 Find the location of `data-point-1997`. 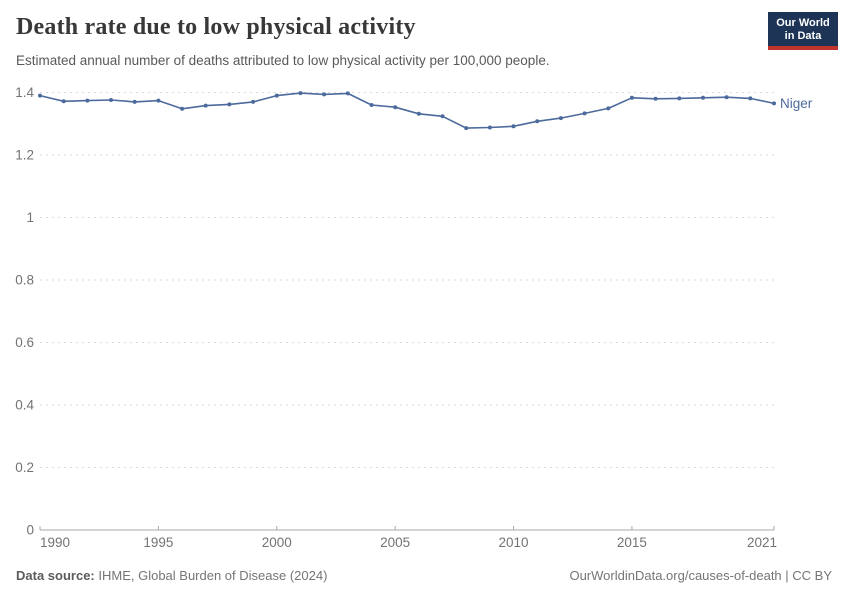

data-point-1997 is located at coordinates (205, 105).